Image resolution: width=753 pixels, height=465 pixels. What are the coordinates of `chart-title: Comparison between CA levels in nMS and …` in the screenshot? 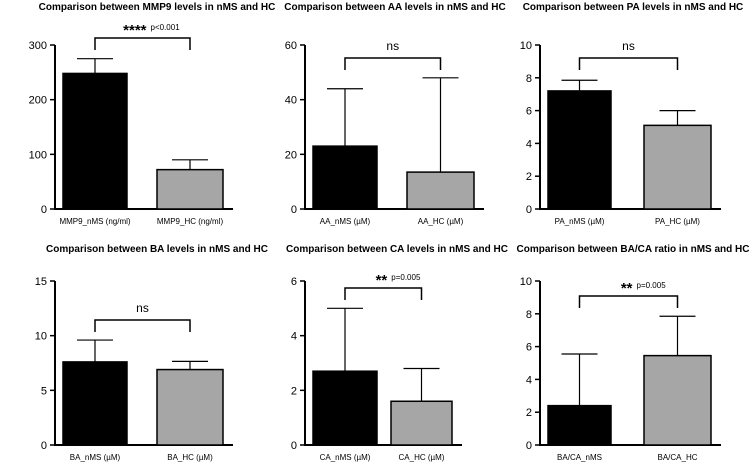 It's located at (397, 249).